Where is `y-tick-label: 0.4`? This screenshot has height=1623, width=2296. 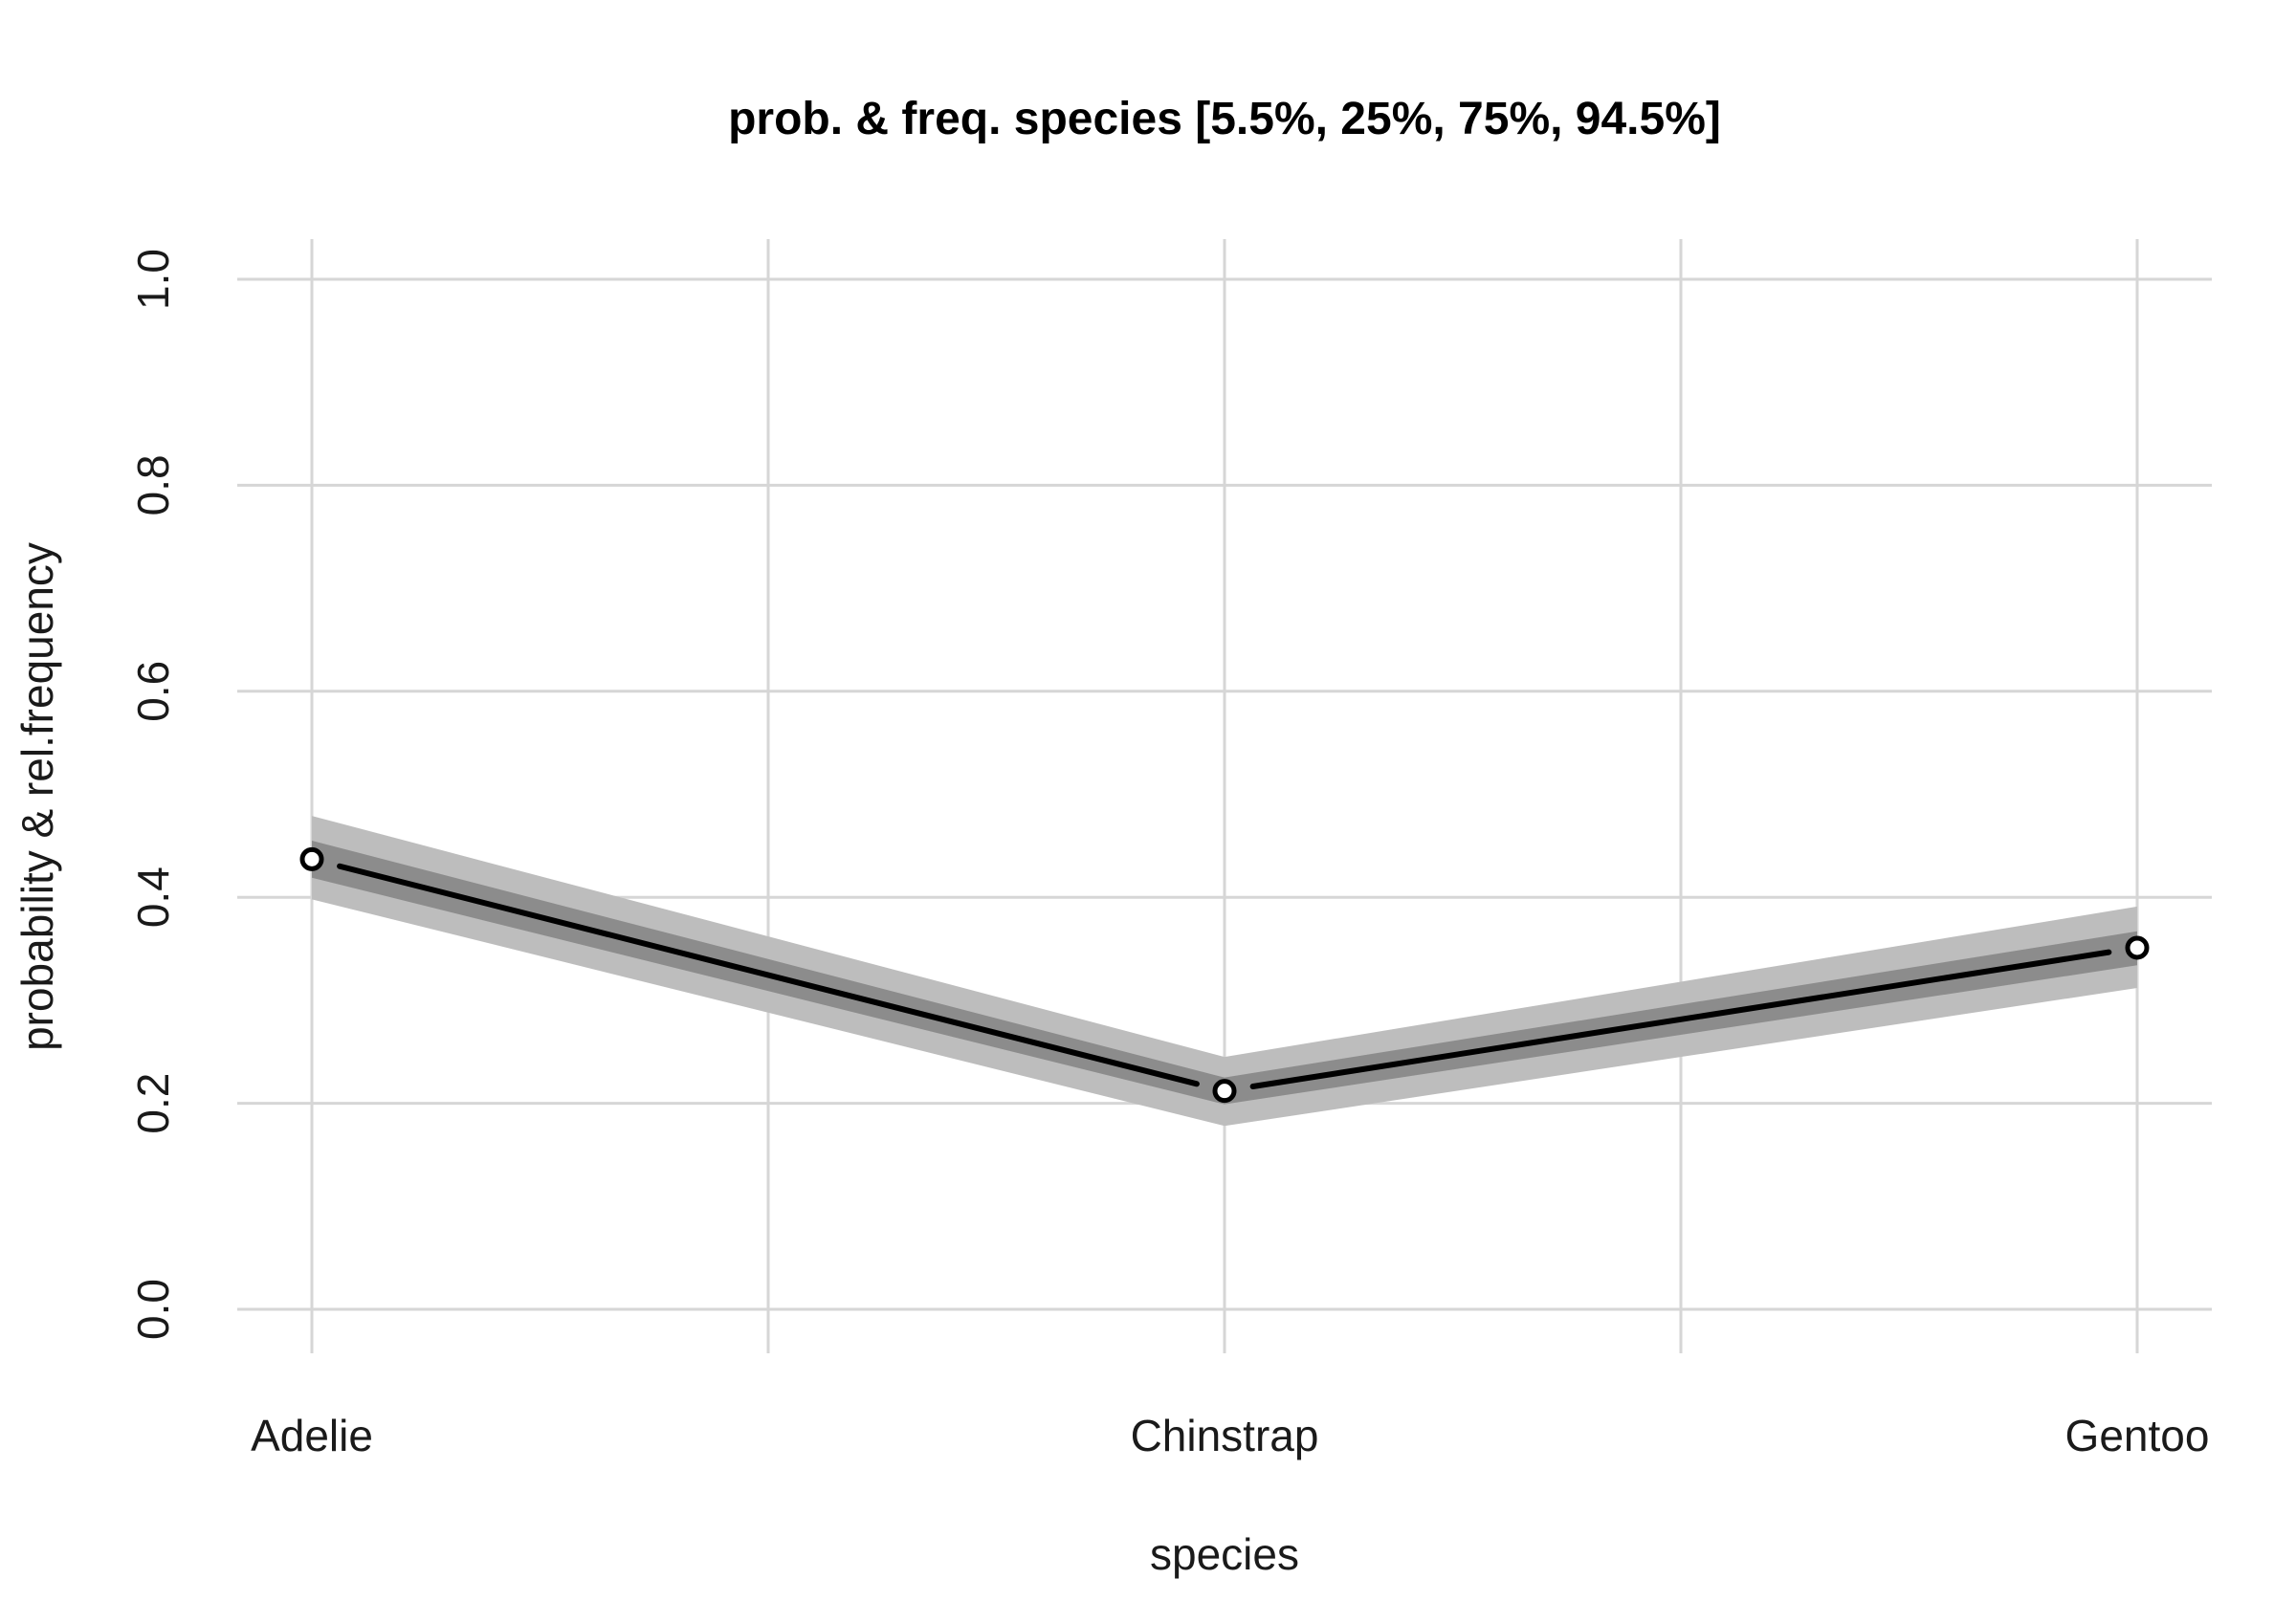
y-tick-label: 0.4 is located at coordinates (153, 897).